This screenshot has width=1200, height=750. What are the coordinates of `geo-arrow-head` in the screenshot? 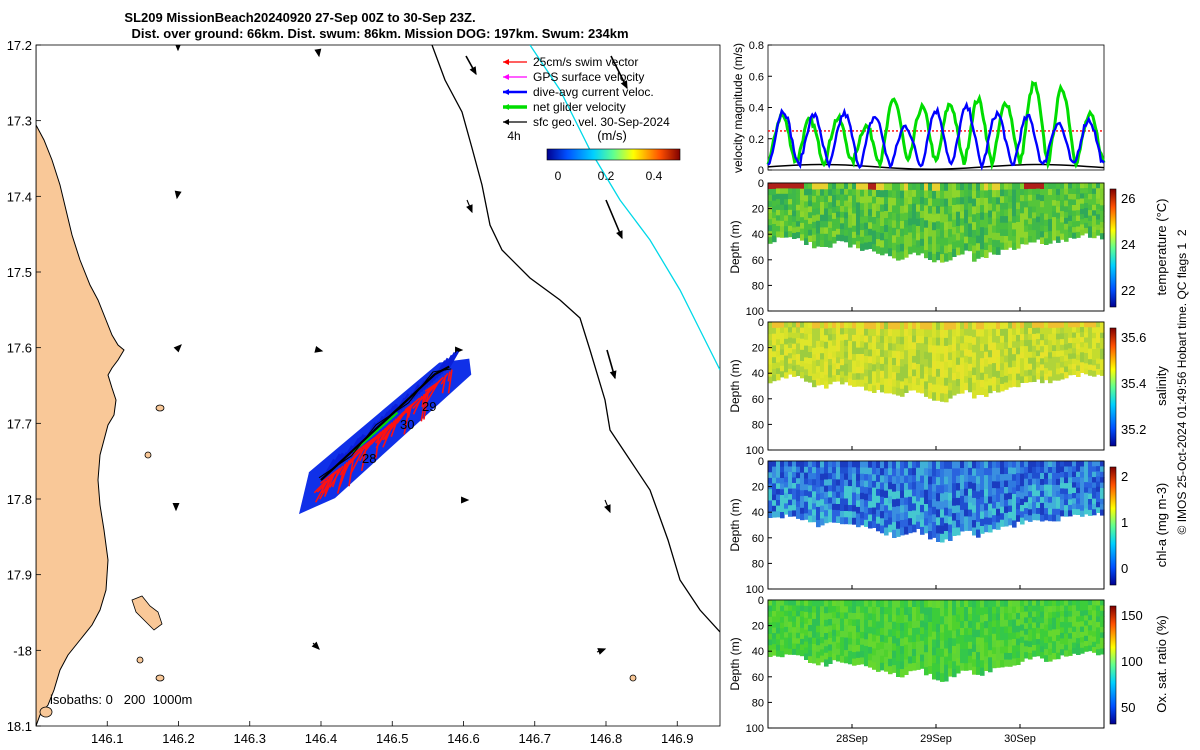 It's located at (473, 71).